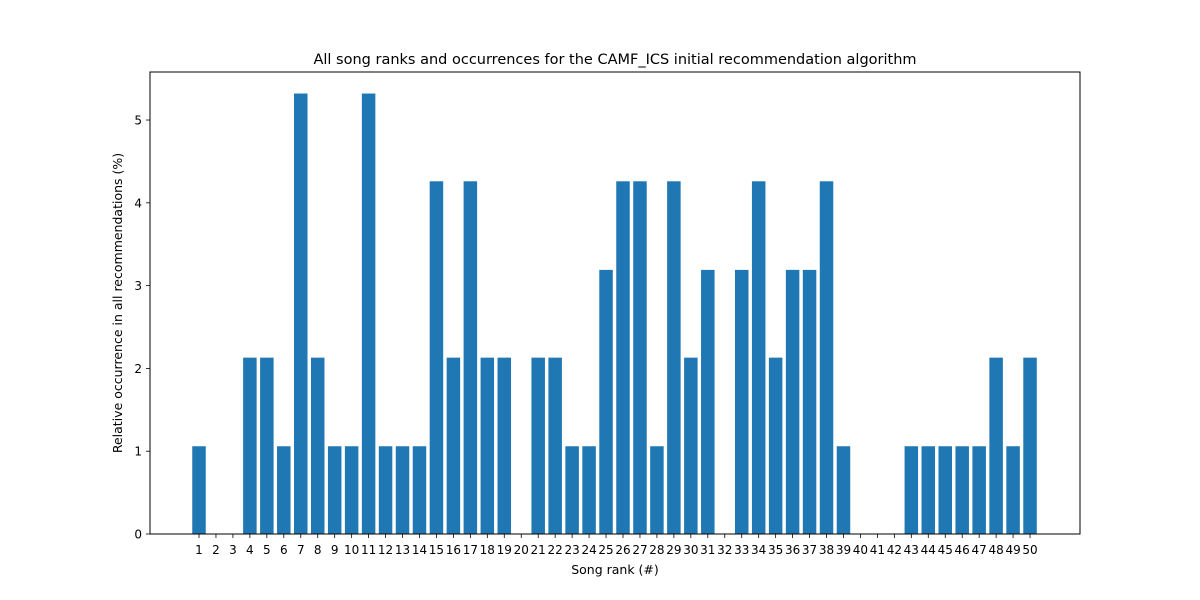  Describe the element at coordinates (588, 550) in the screenshot. I see `x-tick-label: 24` at that location.